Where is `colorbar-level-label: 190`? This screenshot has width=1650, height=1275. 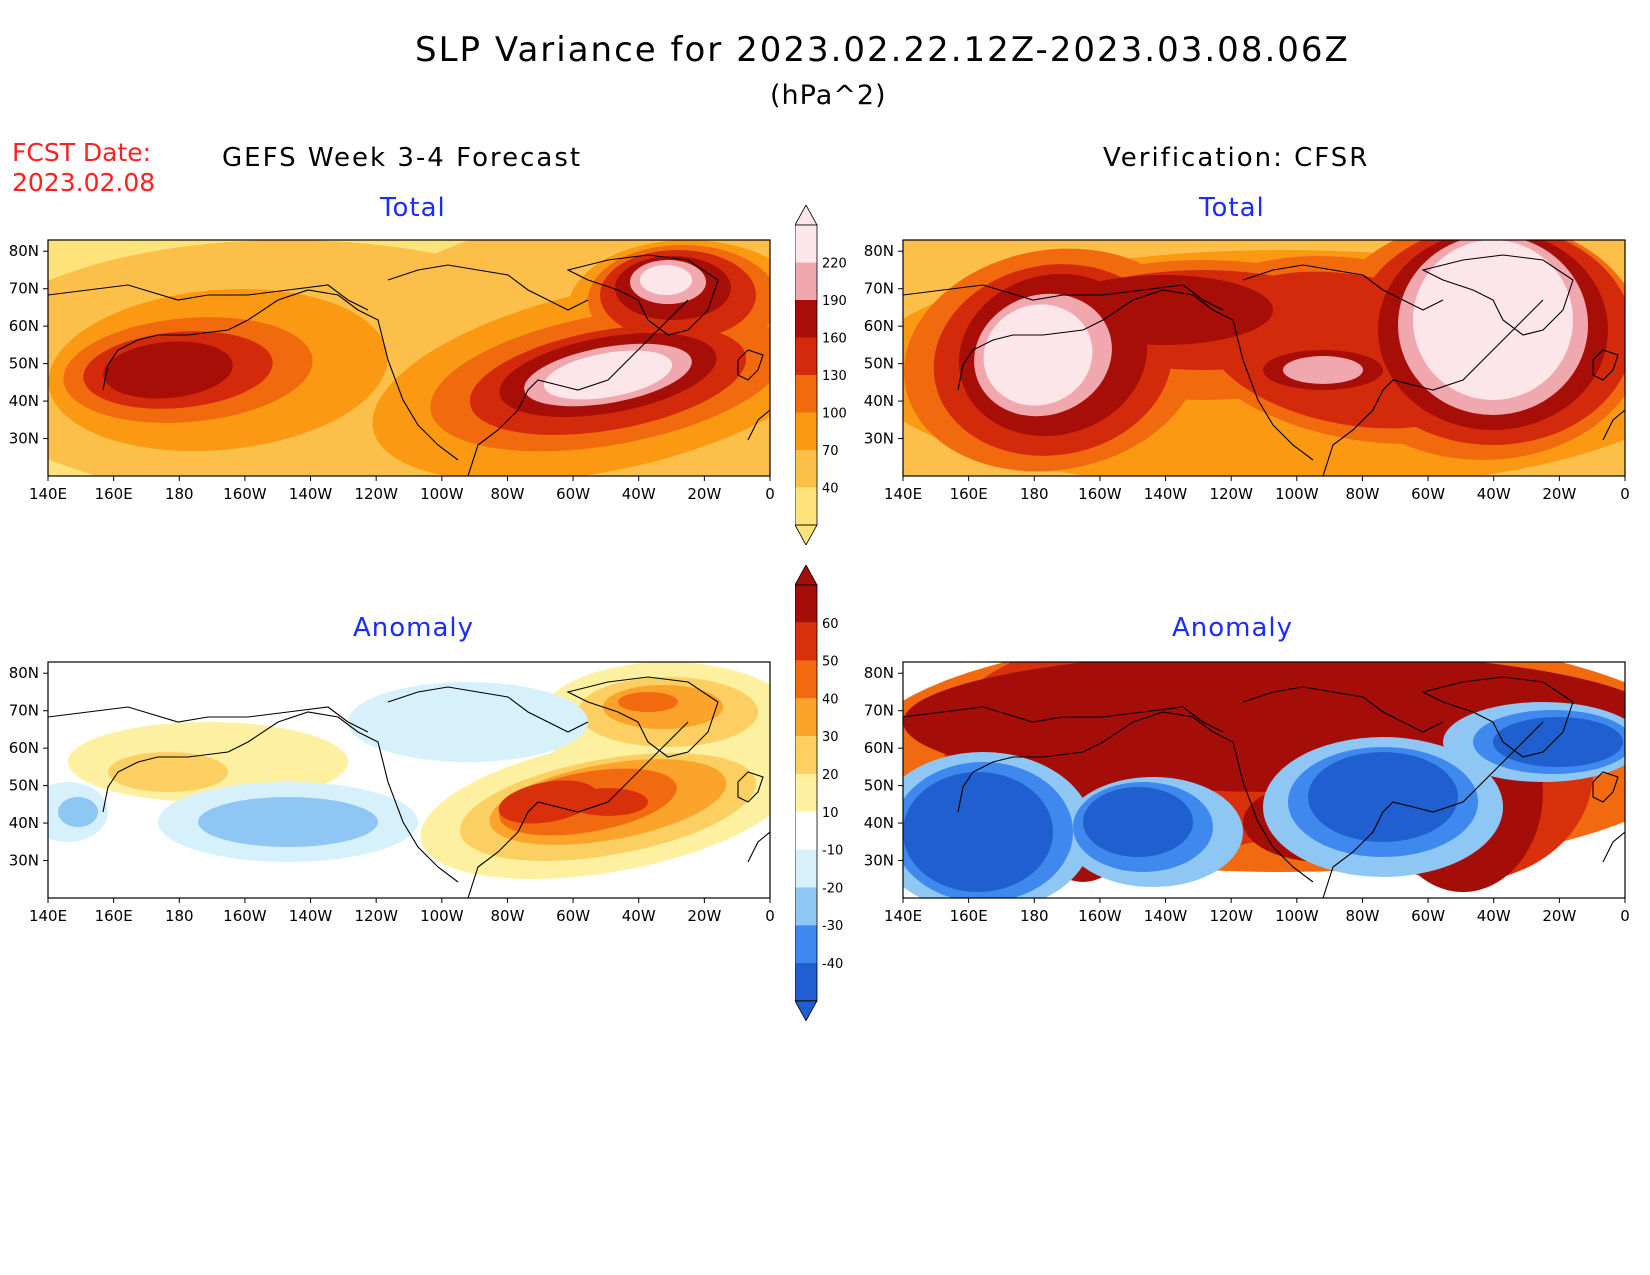 colorbar-level-label: 190 is located at coordinates (834, 301).